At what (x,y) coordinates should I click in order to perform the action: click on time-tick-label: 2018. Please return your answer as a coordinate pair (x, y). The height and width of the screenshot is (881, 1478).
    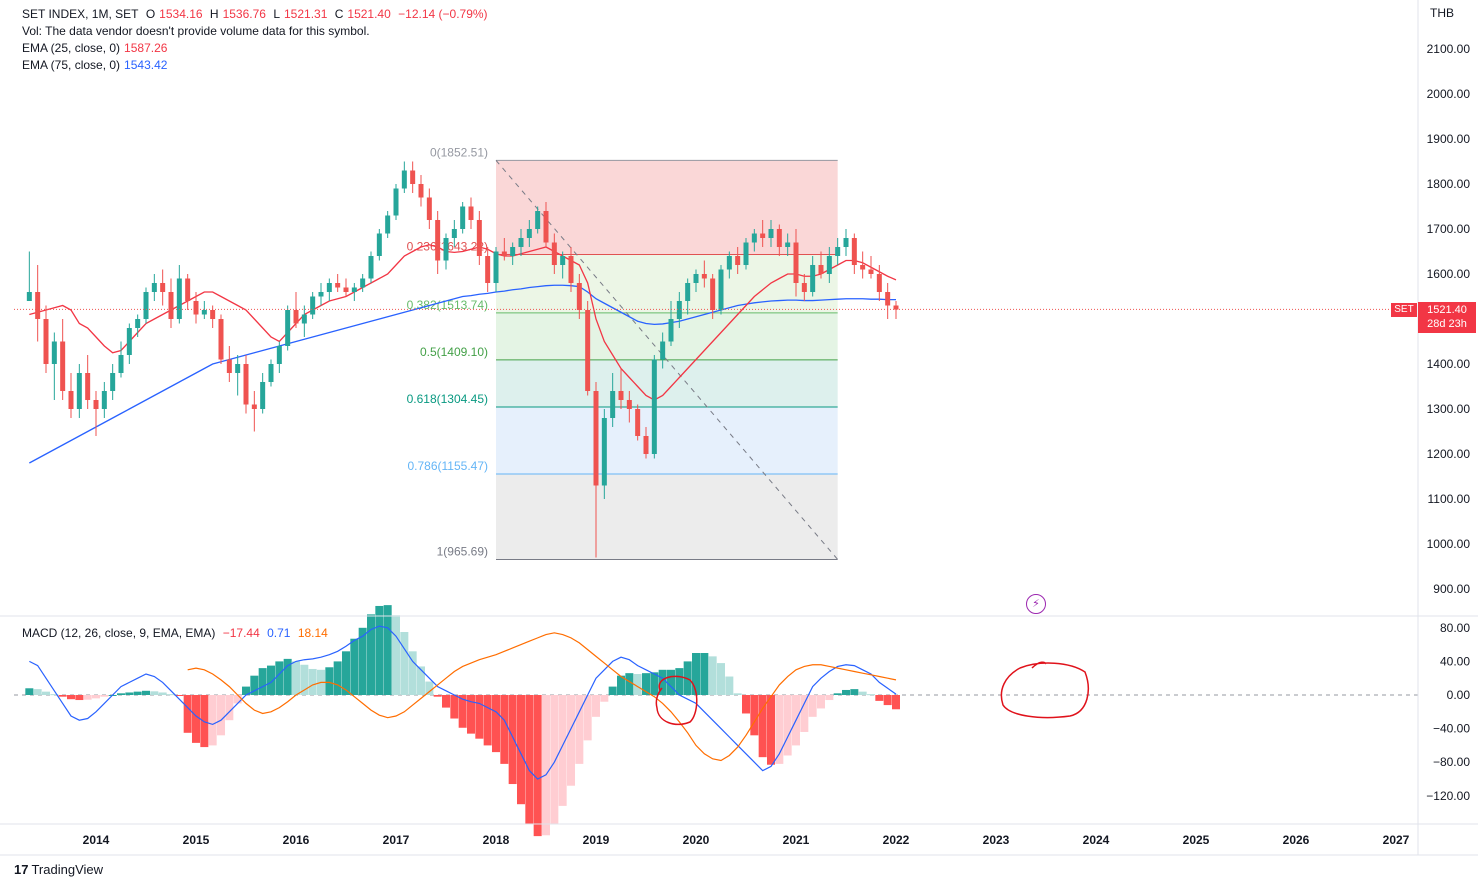
    Looking at the image, I should click on (496, 840).